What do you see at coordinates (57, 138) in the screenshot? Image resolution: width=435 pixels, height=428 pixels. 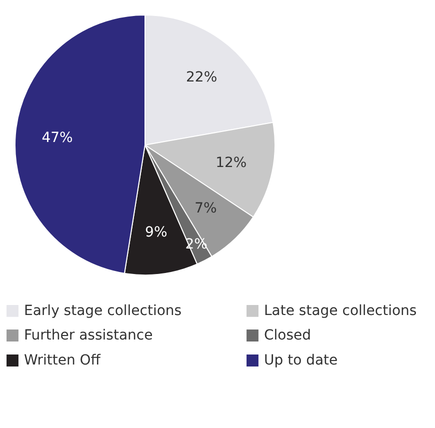 I see `data-label: 47%` at bounding box center [57, 138].